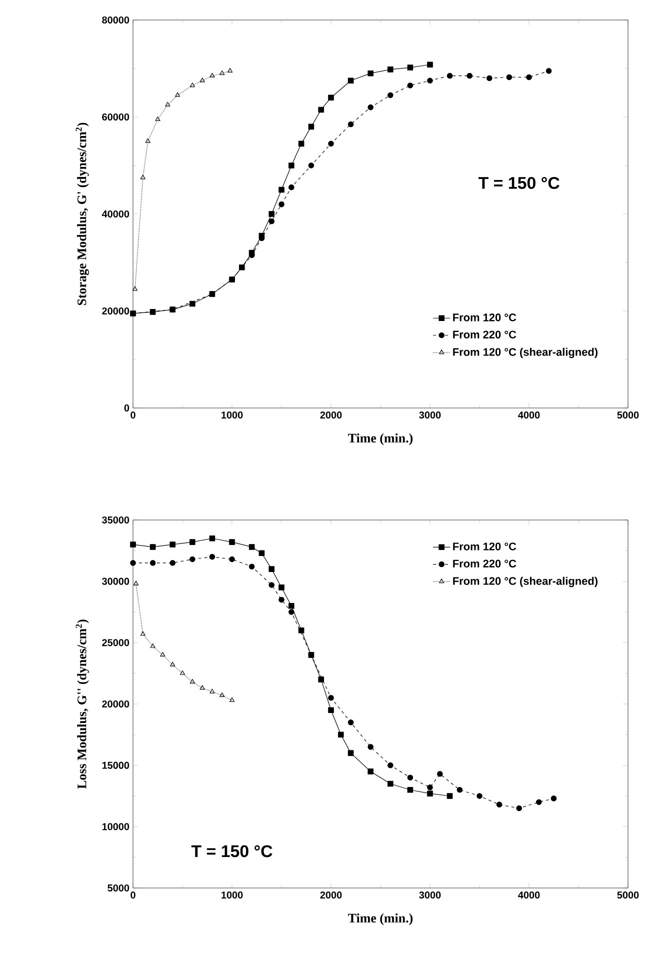 This screenshot has height=960, width=647. I want to click on y-tick-label: 35000, so click(116, 520).